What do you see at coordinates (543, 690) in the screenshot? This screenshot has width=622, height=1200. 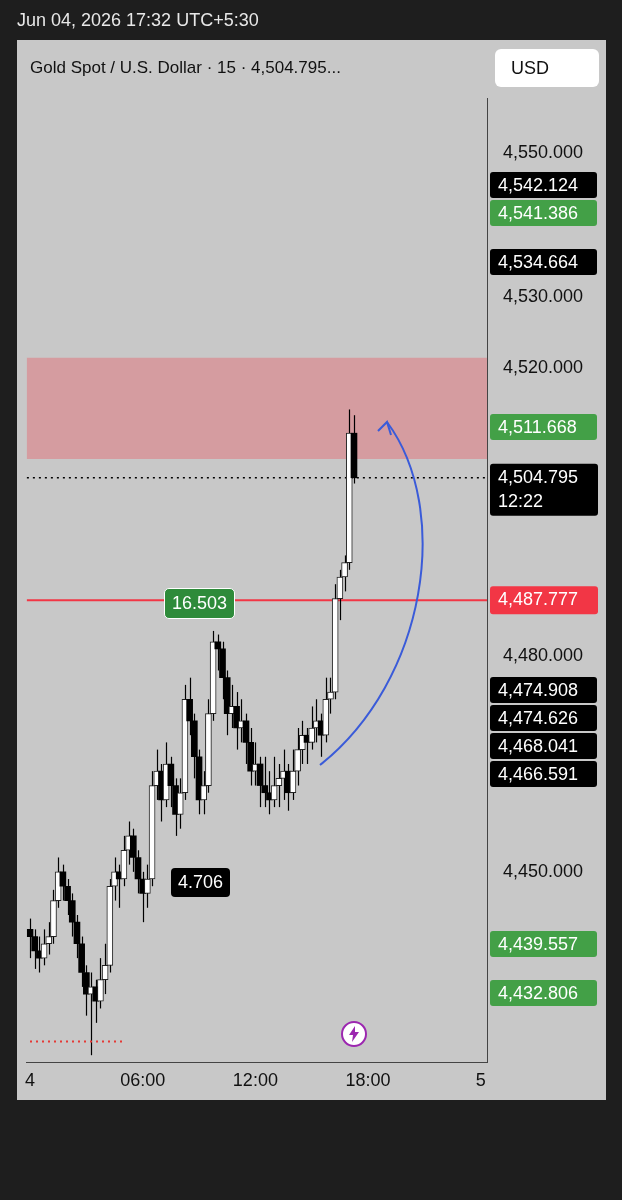 I see `text: 4,474.908` at bounding box center [543, 690].